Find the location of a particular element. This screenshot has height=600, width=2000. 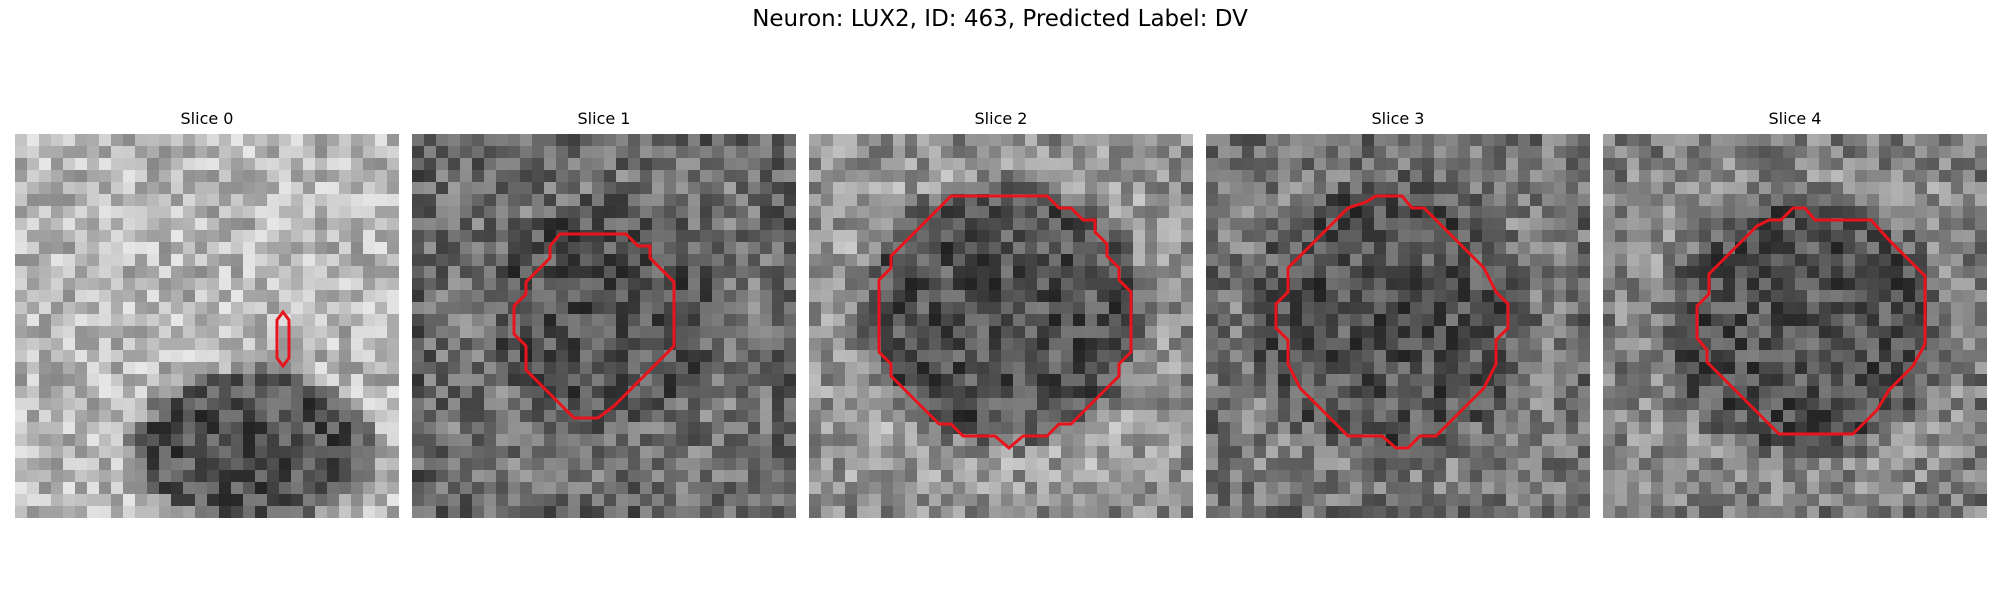

panel-title: Slice 1 is located at coordinates (604, 118).